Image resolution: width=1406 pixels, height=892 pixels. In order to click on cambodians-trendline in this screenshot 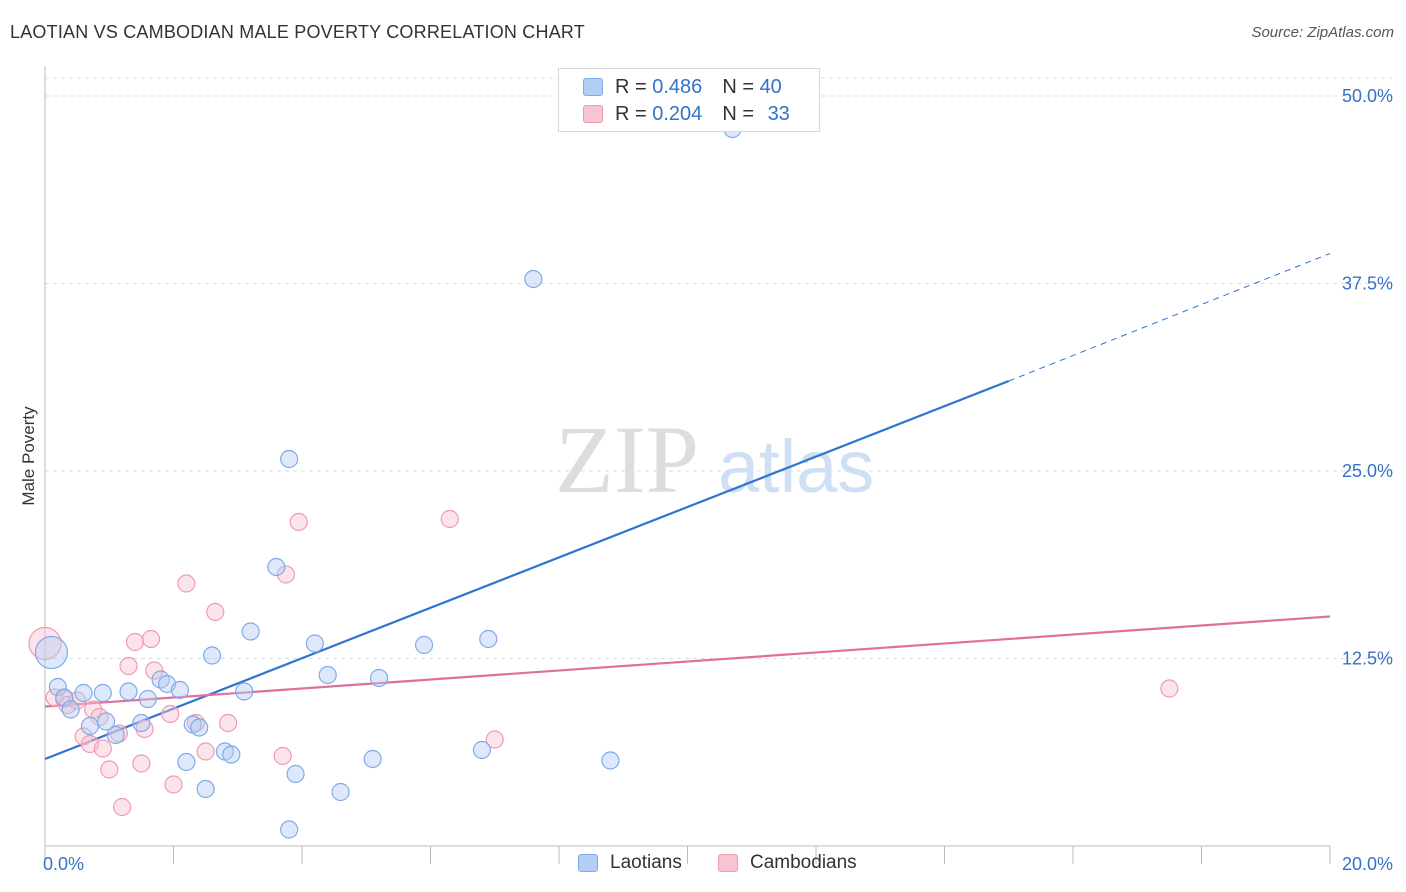, I will do `click(687, 661)`.